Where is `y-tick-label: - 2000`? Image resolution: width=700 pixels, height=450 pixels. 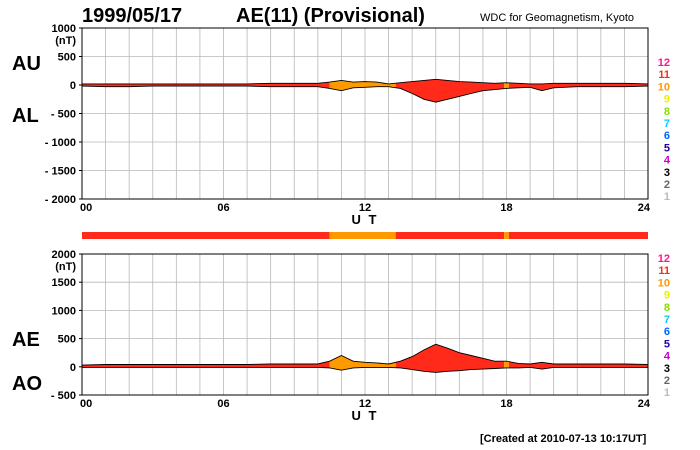
y-tick-label: - 2000 is located at coordinates (60, 200).